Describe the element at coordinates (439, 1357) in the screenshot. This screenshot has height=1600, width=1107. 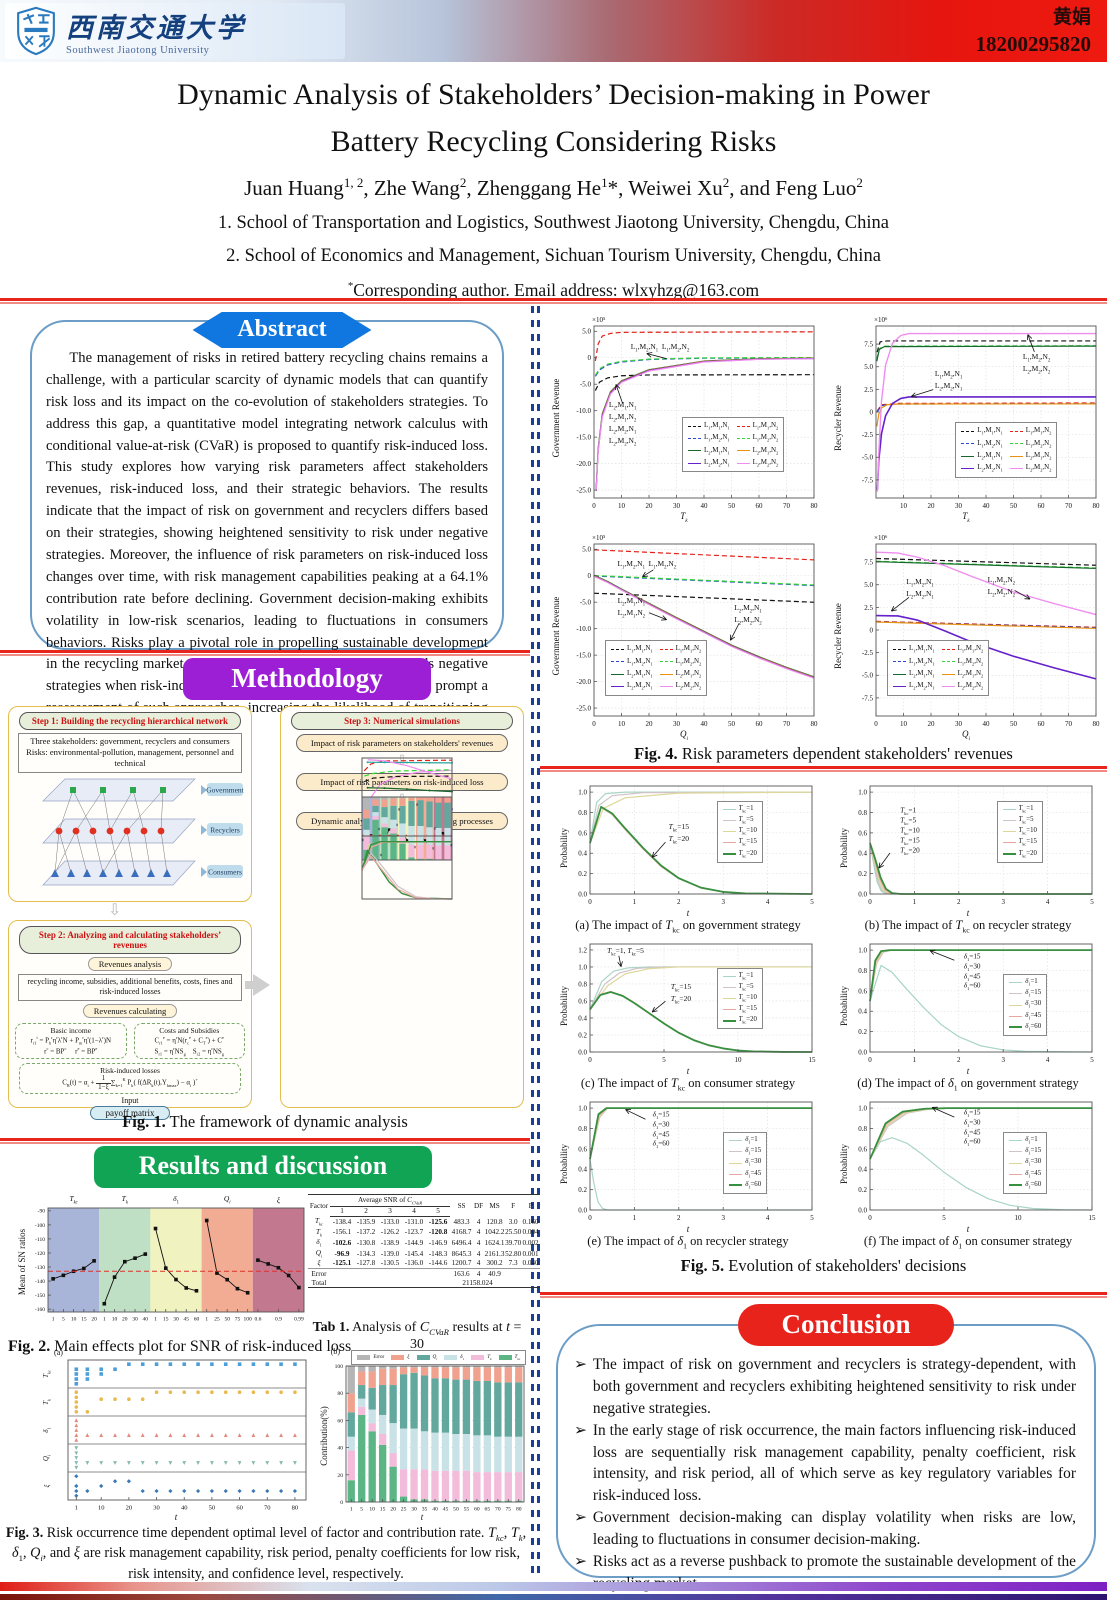
I see `chart-legend: Error ξ Qi δ1 Tk Tkc` at that location.